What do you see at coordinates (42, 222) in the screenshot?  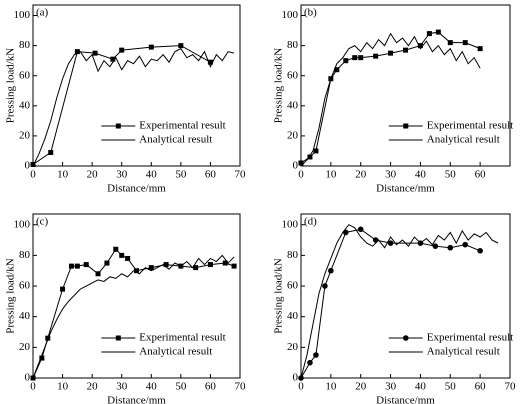 I see `panel-label: (c)` at bounding box center [42, 222].